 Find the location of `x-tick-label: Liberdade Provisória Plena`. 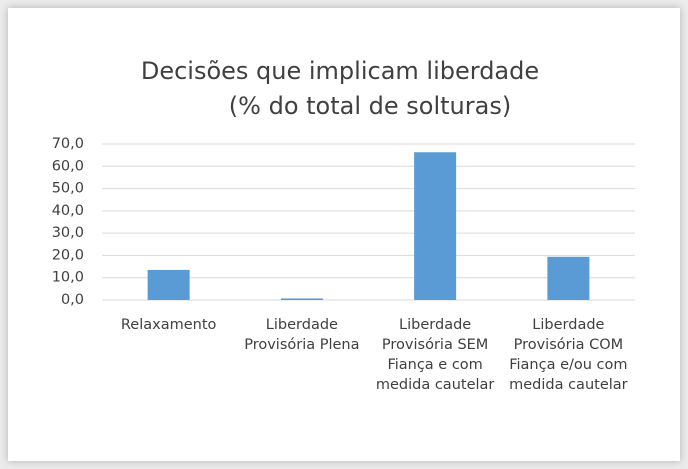

x-tick-label: Liberdade Provisória Plena is located at coordinates (302, 335).